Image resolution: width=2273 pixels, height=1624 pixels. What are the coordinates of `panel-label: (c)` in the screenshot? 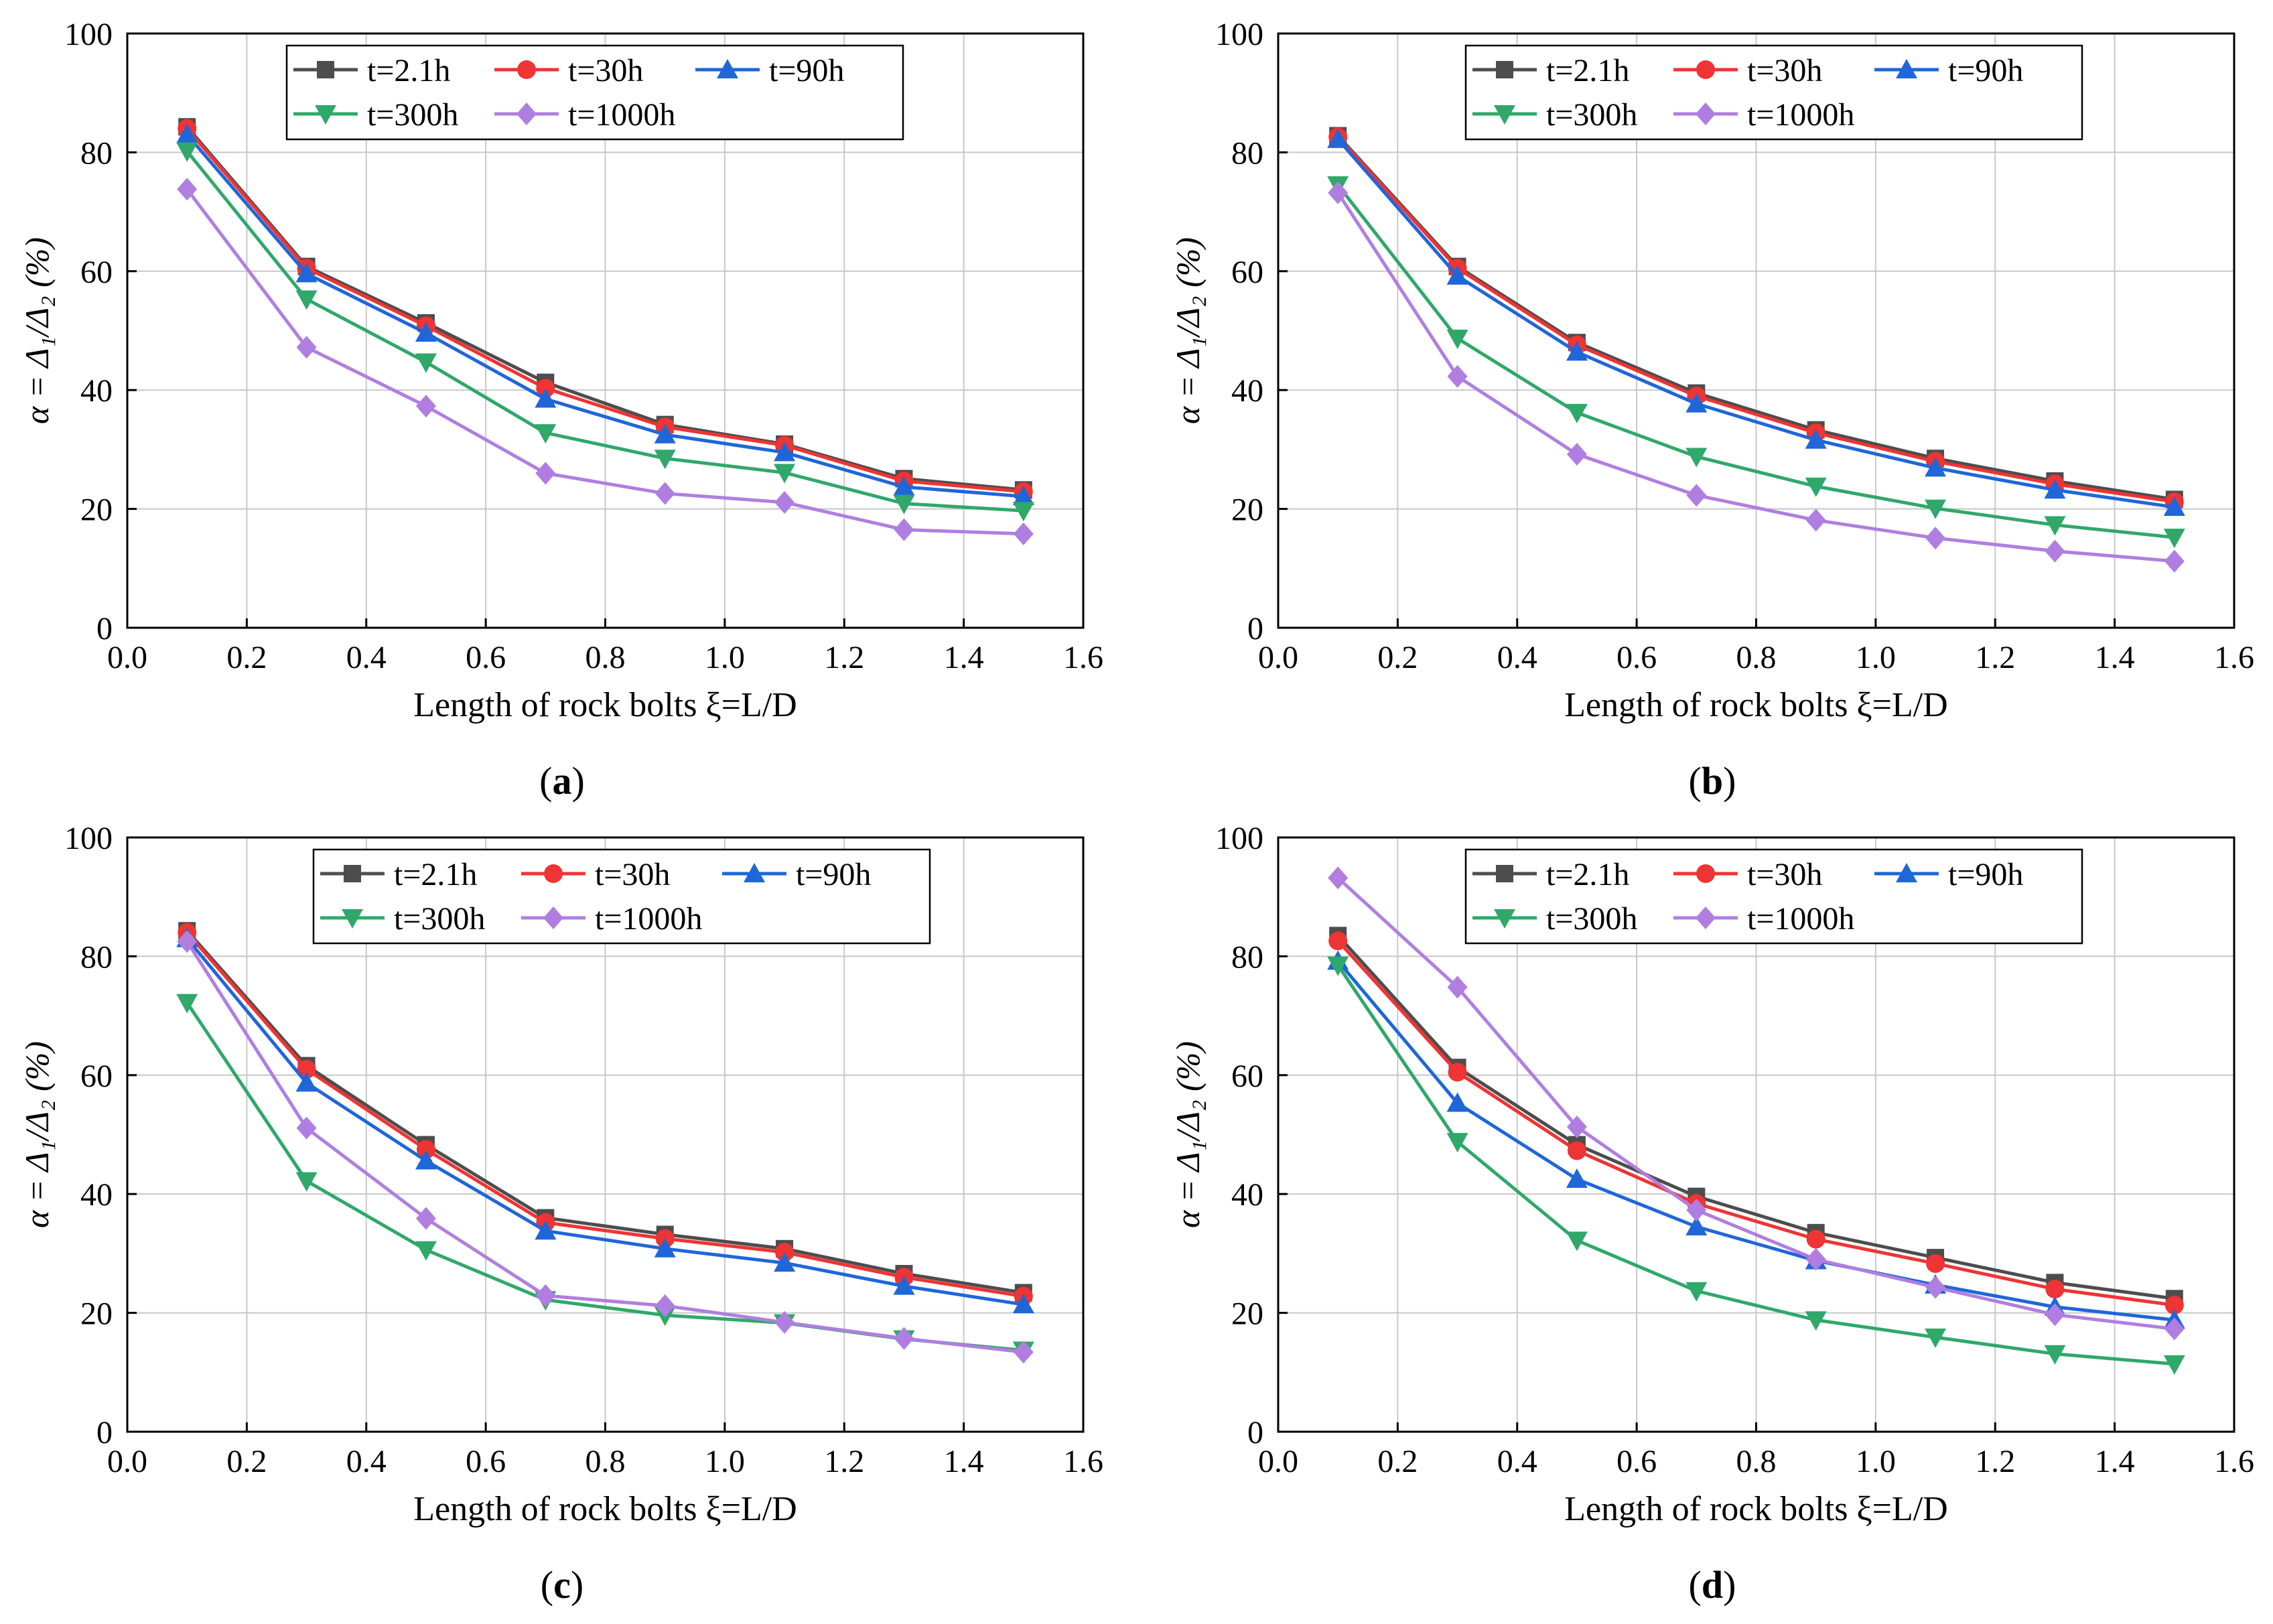 It's located at (562, 1585).